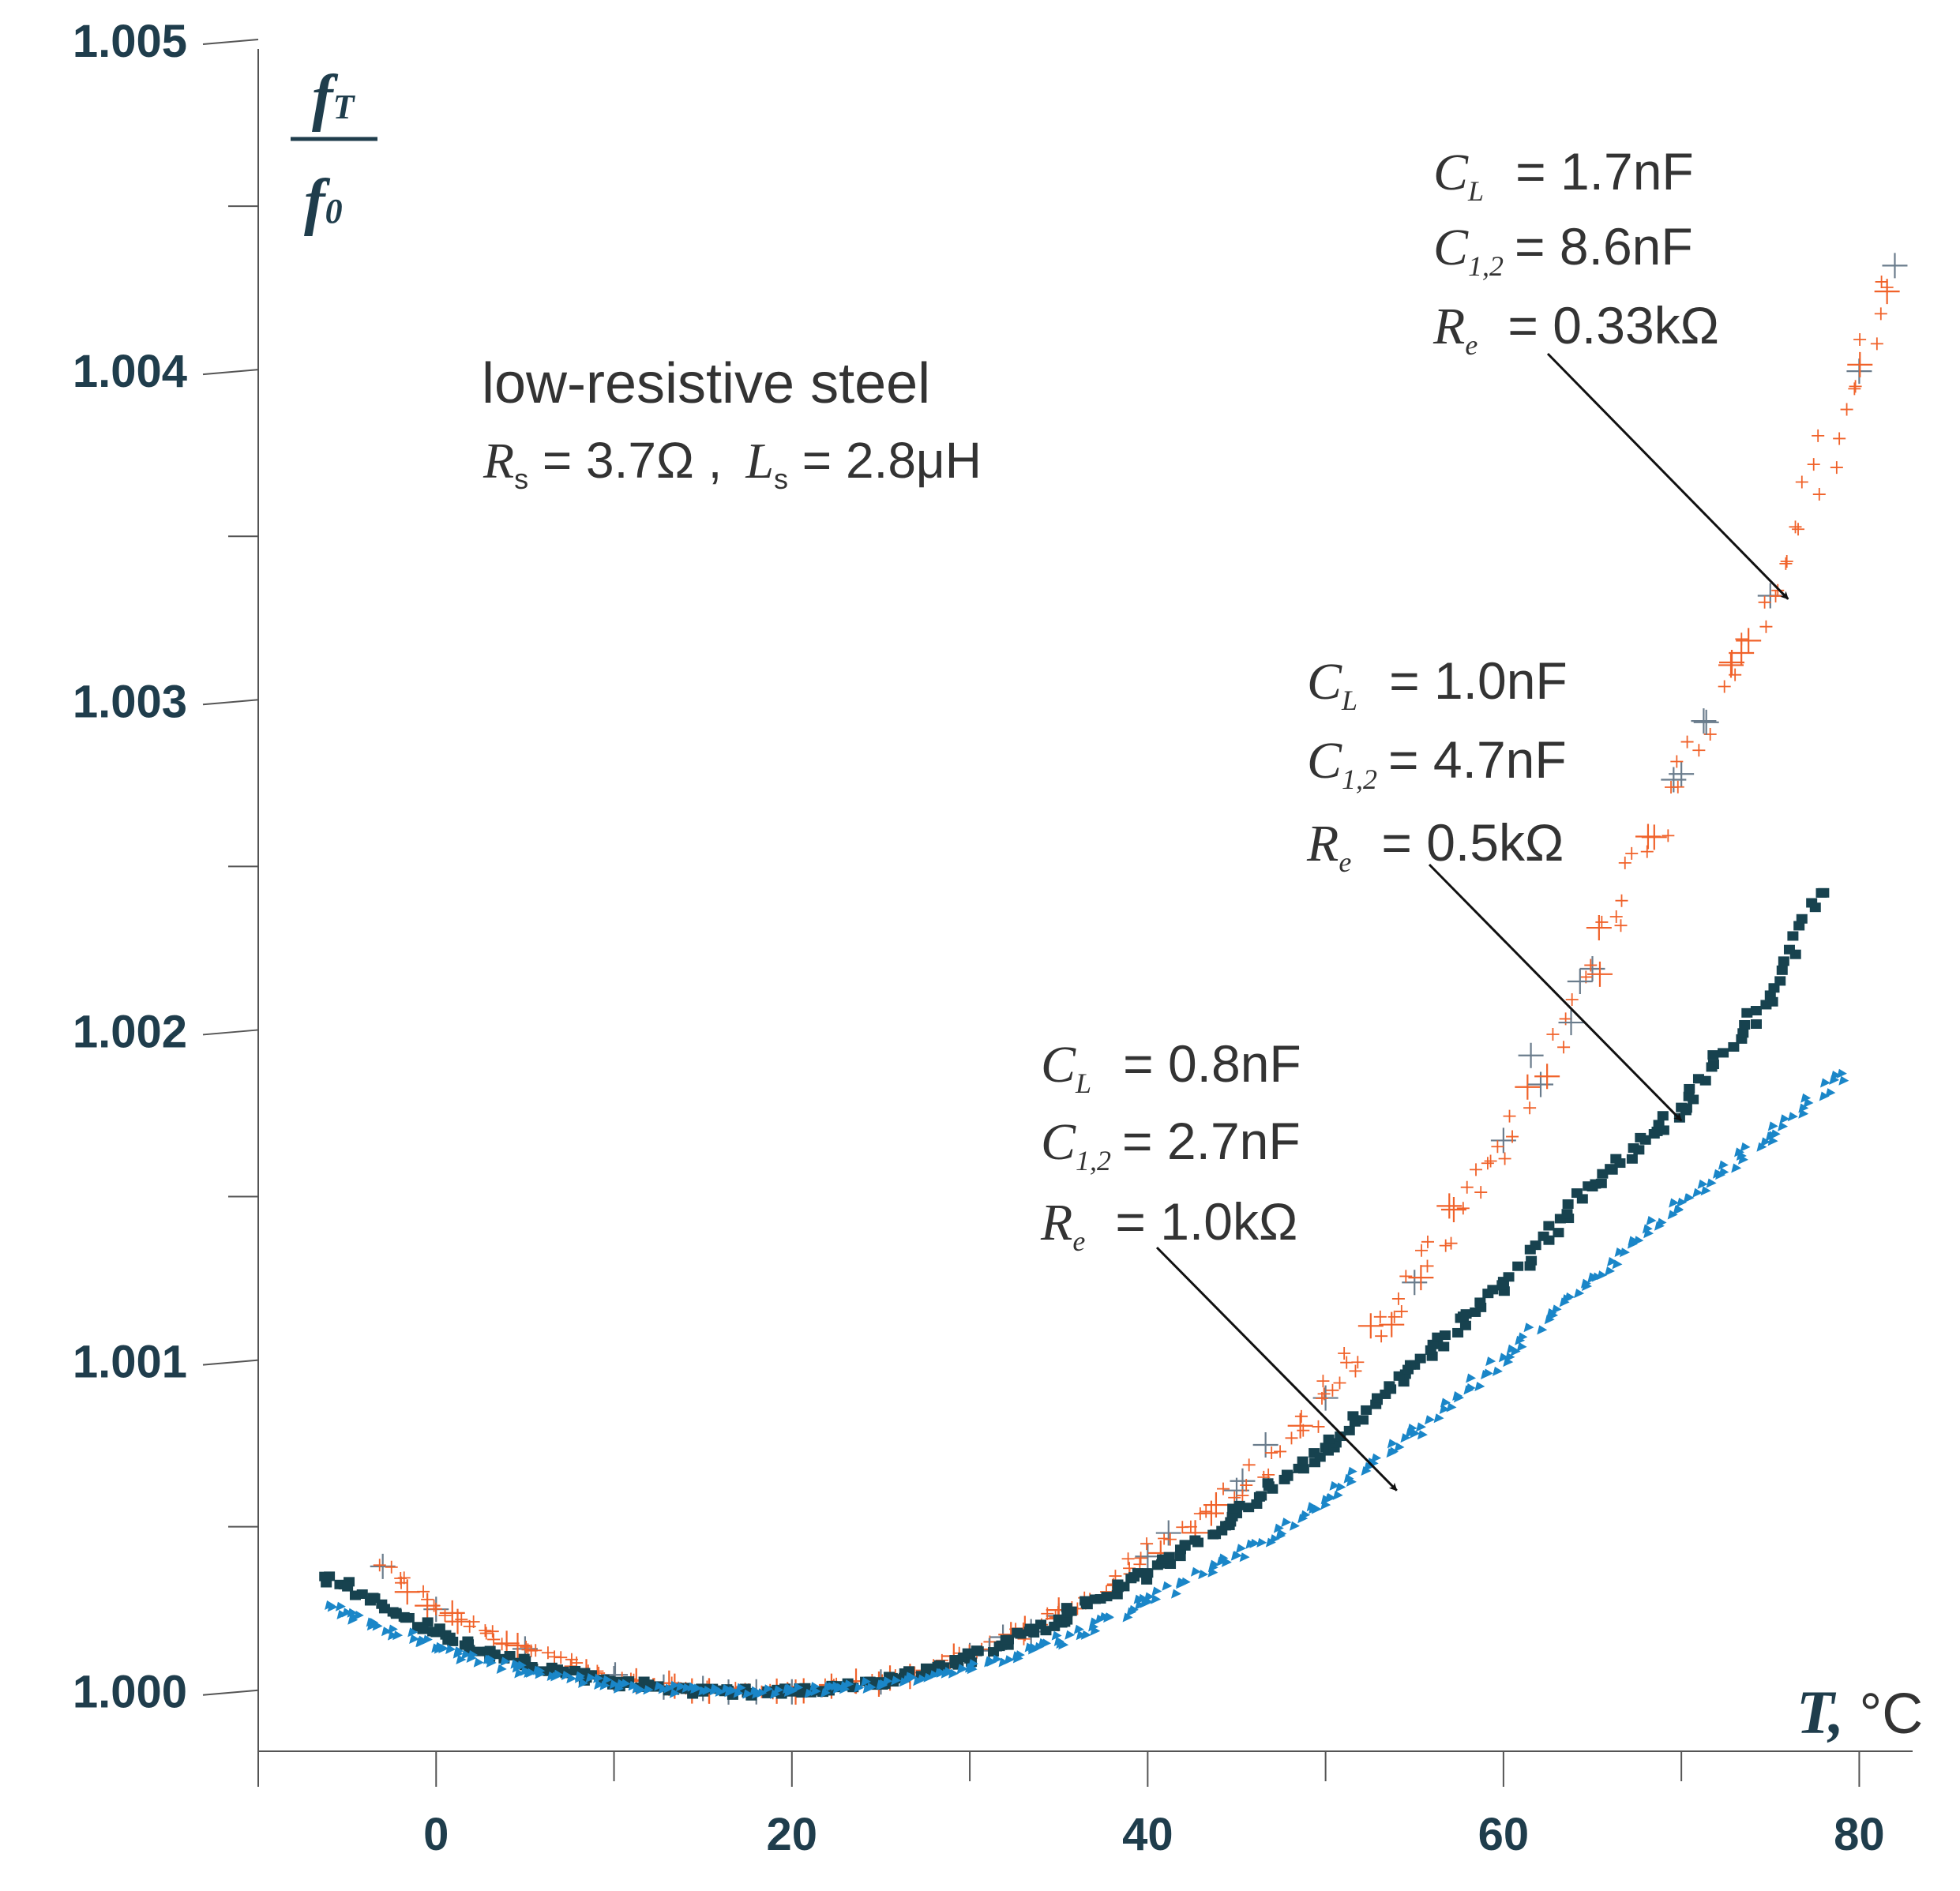 This screenshot has width=1960, height=1891. What do you see at coordinates (1437, 683) in the screenshot?
I see `annotation-1-0nF-cl: CL = 1.0nF` at bounding box center [1437, 683].